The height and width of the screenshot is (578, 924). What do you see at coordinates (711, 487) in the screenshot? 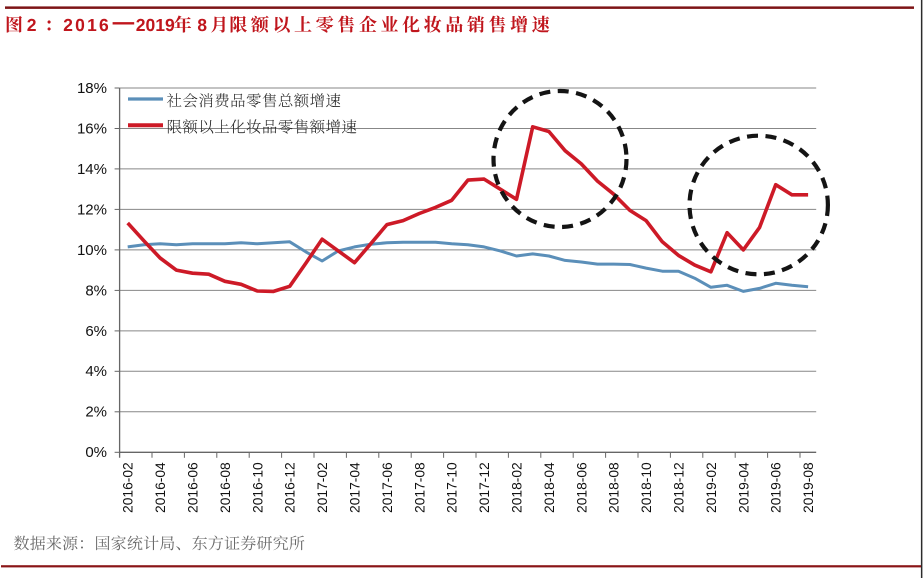
I see `svg-text: 2019-02` at bounding box center [711, 487].